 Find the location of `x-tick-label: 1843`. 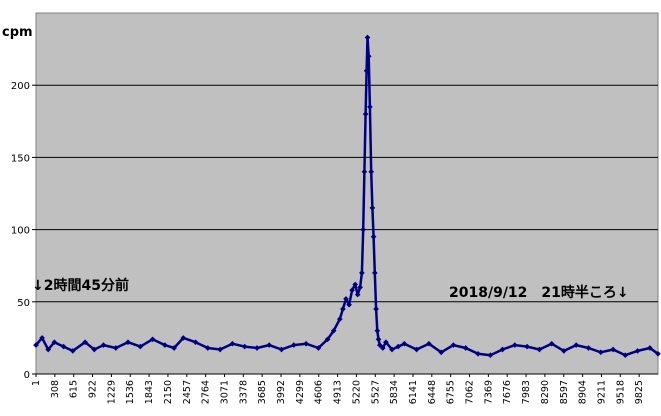

x-tick-label: 1843 is located at coordinates (149, 392).